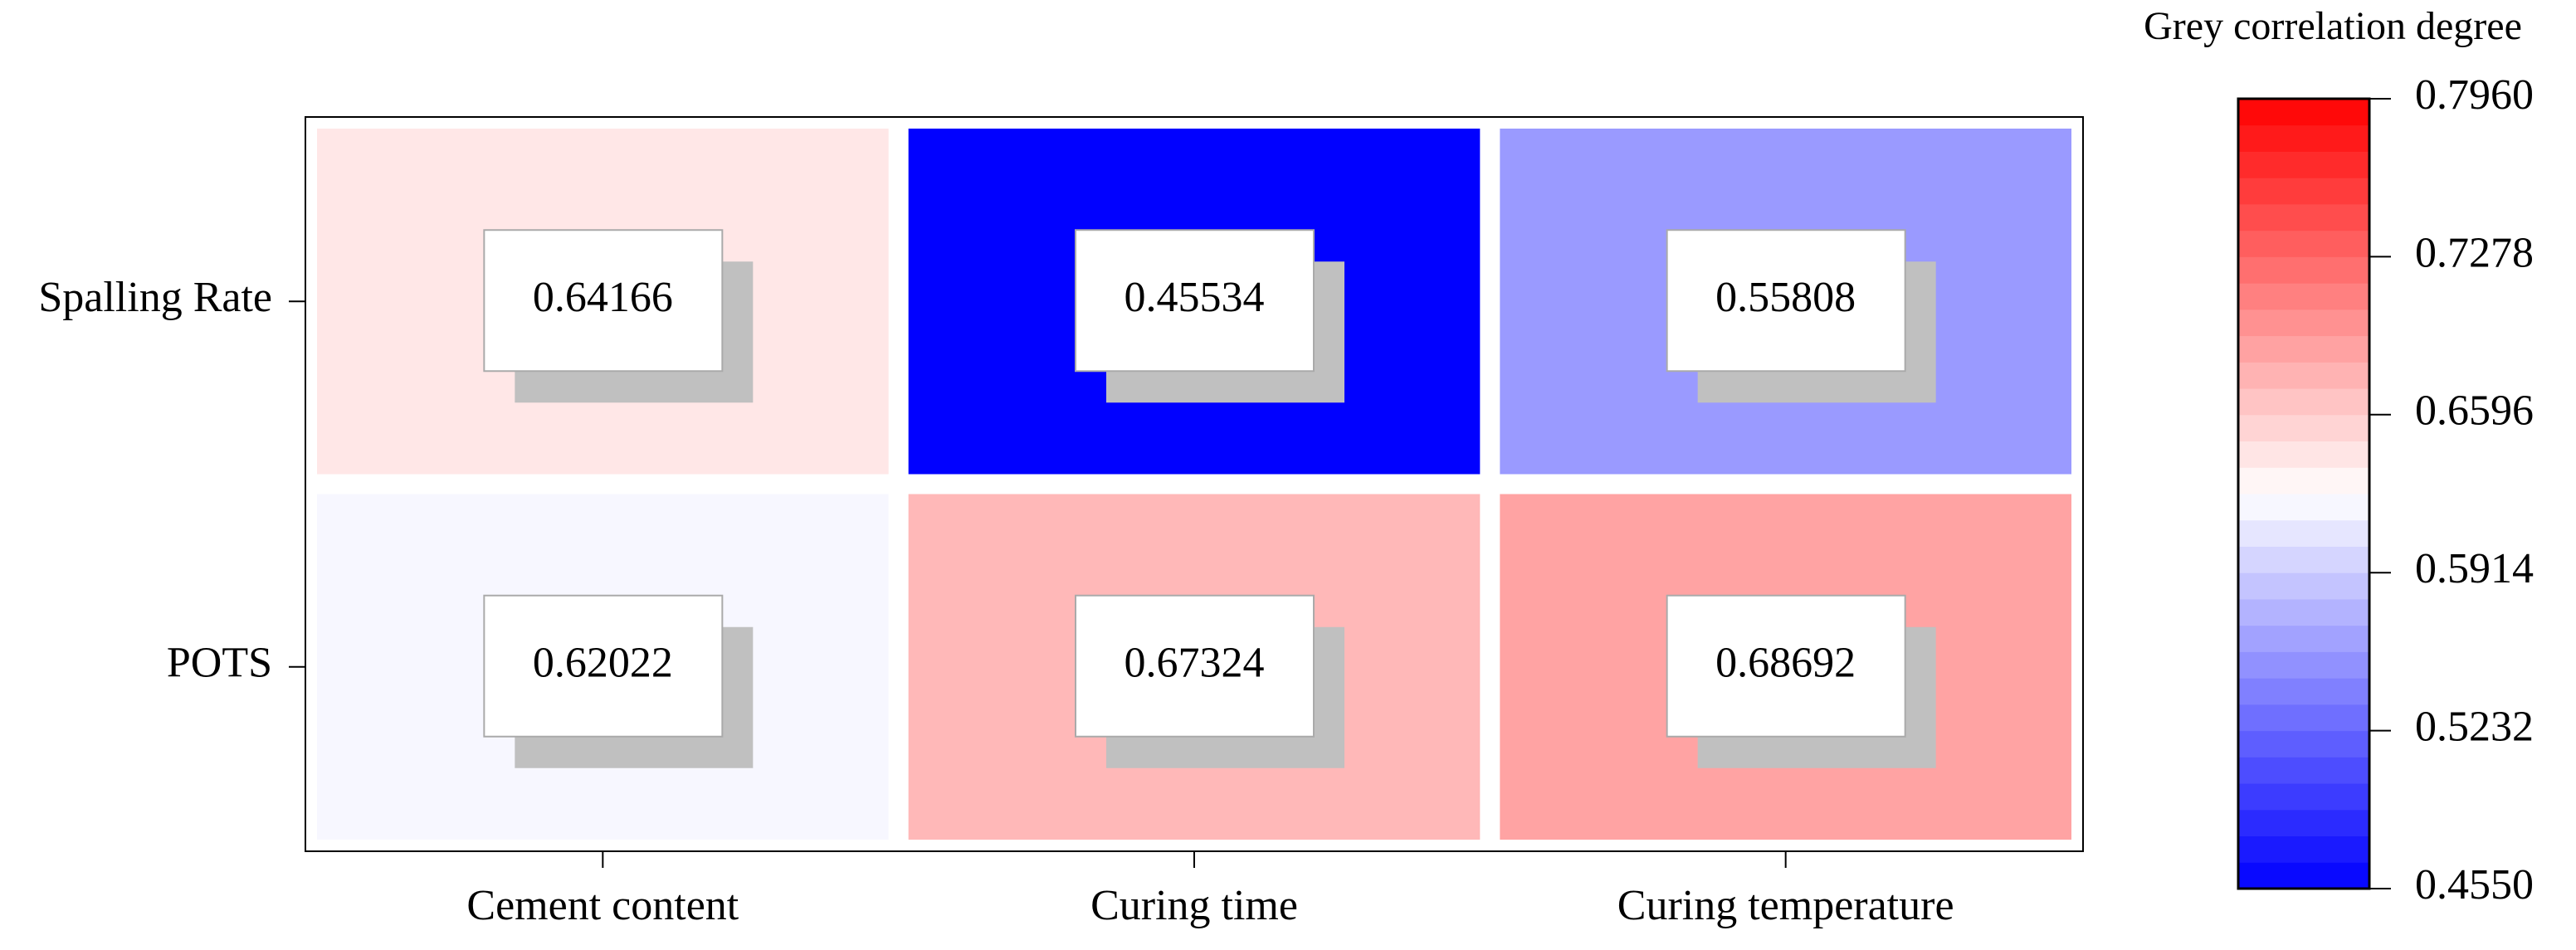  What do you see at coordinates (220, 663) in the screenshot?
I see `y-tick-label: POTS` at bounding box center [220, 663].